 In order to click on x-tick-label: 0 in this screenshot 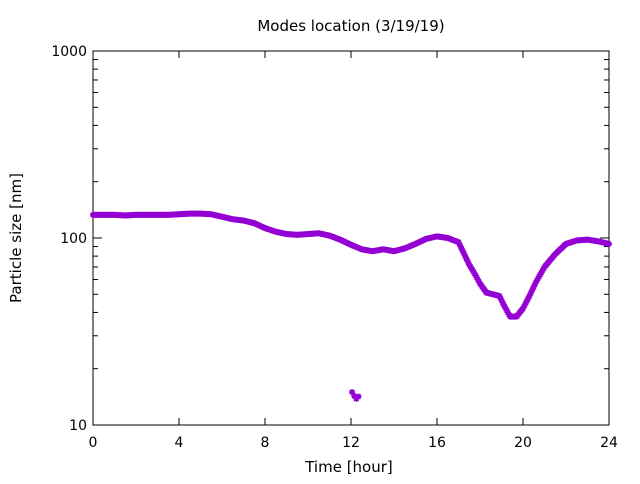, I will do `click(93, 443)`.